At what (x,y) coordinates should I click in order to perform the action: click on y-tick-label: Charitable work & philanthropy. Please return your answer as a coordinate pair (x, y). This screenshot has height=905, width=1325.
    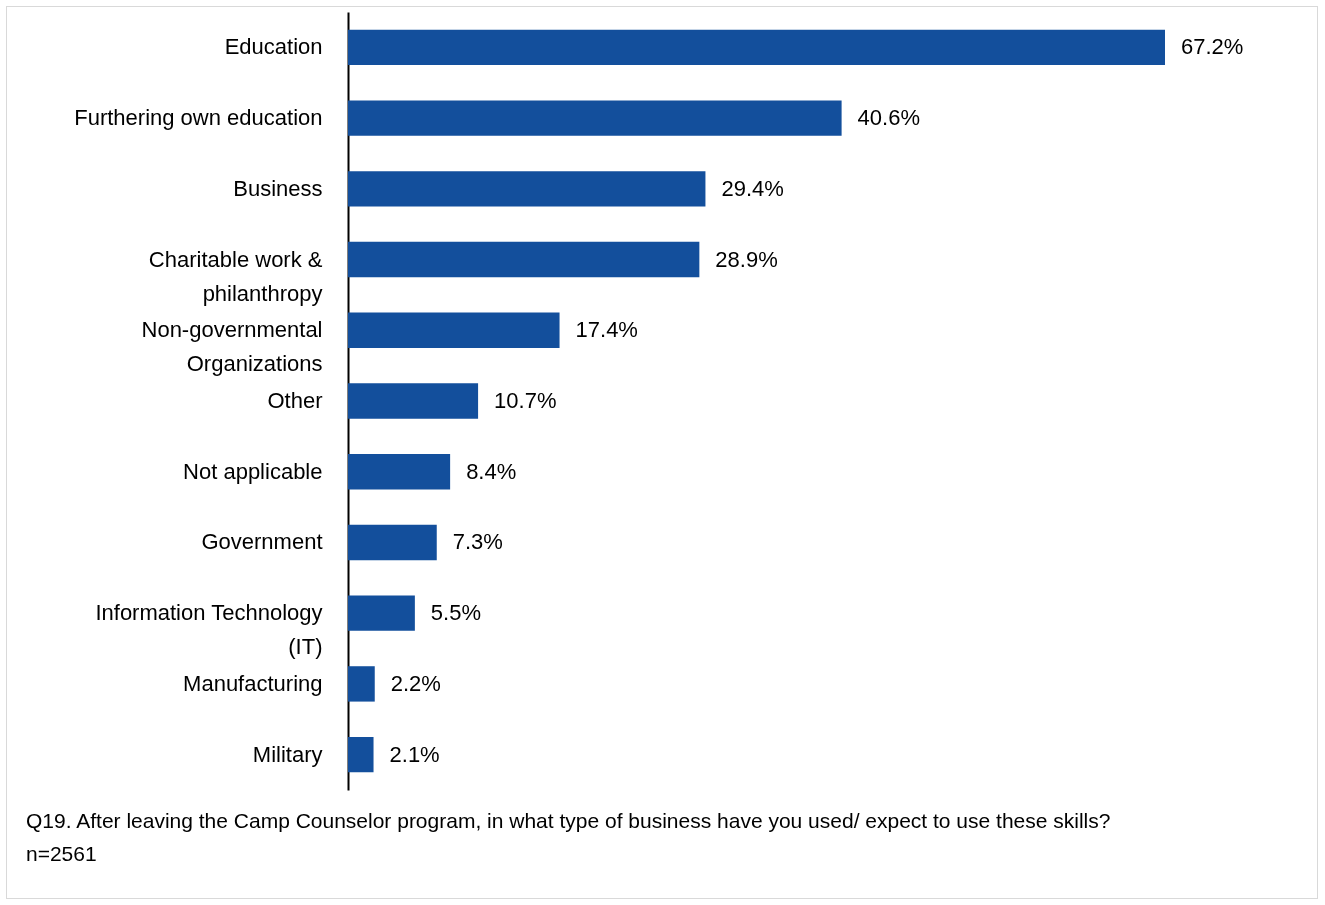
    Looking at the image, I should click on (235, 276).